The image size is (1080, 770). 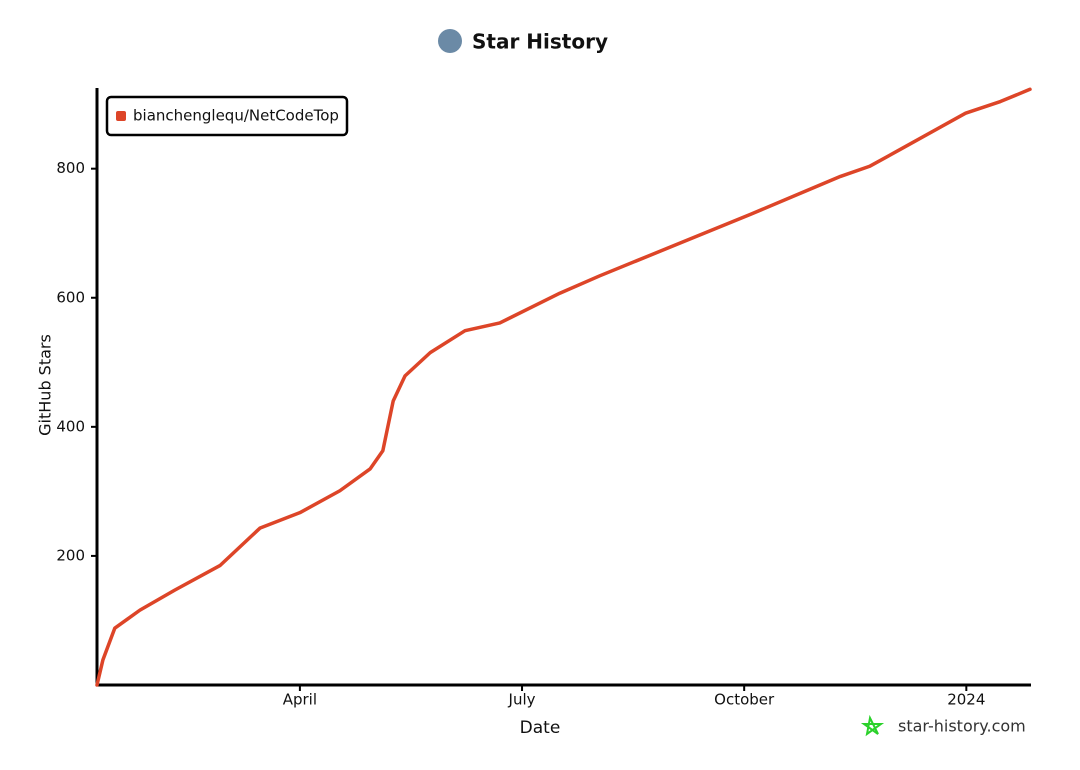 I want to click on chart-title: Star History, so click(x=540, y=42).